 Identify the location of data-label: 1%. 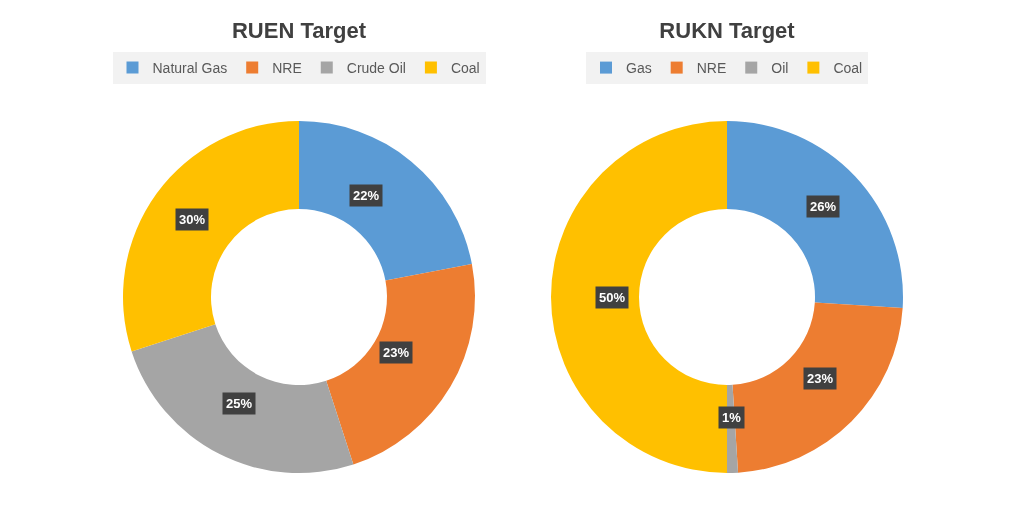
(732, 417).